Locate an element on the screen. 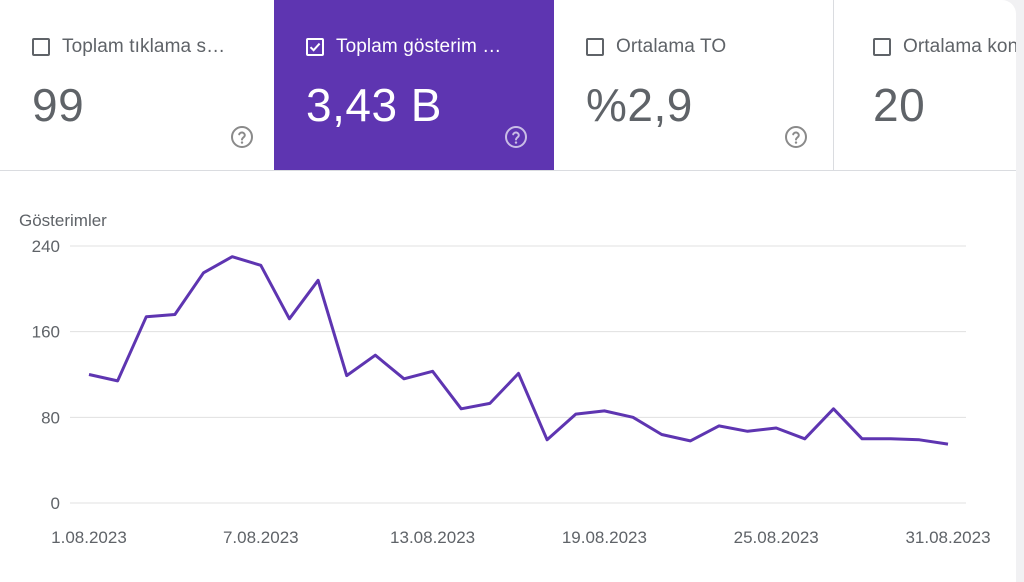 This screenshot has width=1024, height=582. y-tick-label: 240 is located at coordinates (46, 246).